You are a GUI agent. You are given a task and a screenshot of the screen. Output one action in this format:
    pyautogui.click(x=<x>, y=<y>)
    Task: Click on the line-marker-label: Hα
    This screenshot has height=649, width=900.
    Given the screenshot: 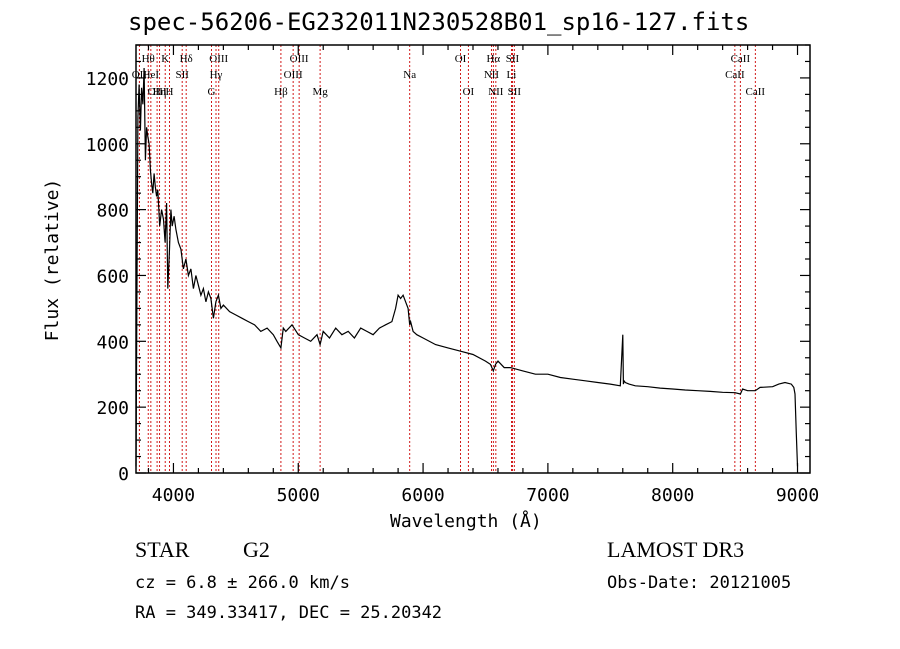 What is the action you would take?
    pyautogui.click(x=493, y=59)
    